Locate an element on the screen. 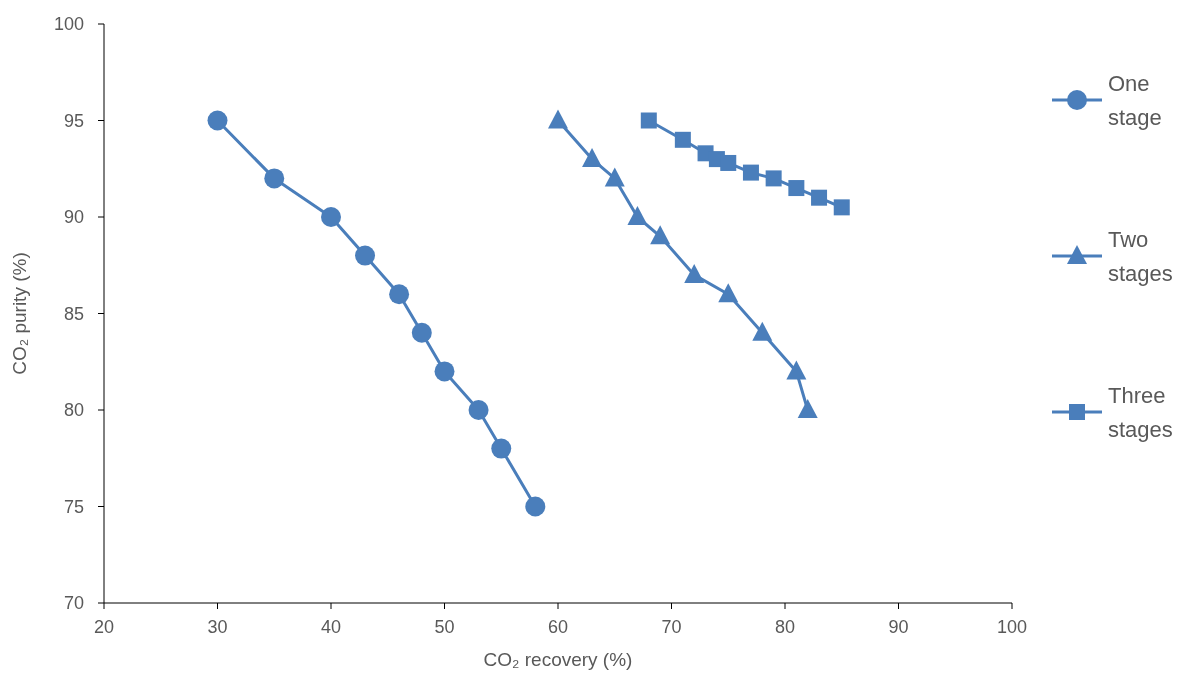 The height and width of the screenshot is (676, 1184). x-tick-label: 90 is located at coordinates (898, 627).